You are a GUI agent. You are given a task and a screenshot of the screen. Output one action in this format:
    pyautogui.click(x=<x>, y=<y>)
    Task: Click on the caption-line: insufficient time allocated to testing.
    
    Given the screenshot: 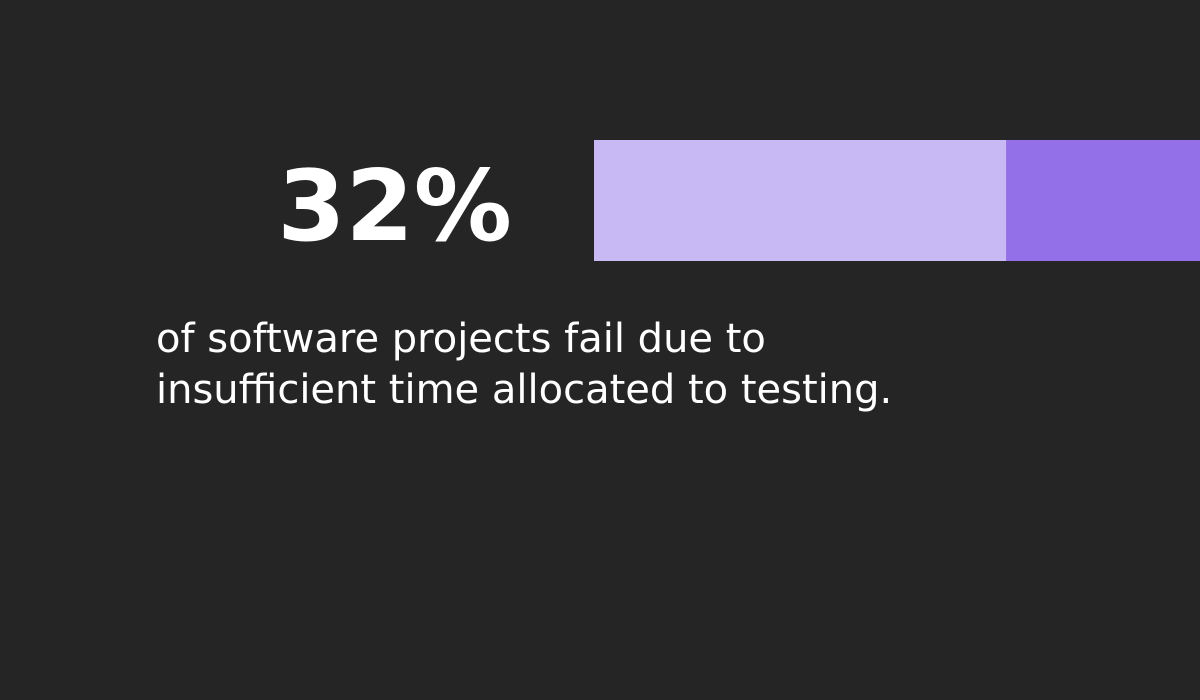 What is the action you would take?
    pyautogui.click(x=524, y=390)
    